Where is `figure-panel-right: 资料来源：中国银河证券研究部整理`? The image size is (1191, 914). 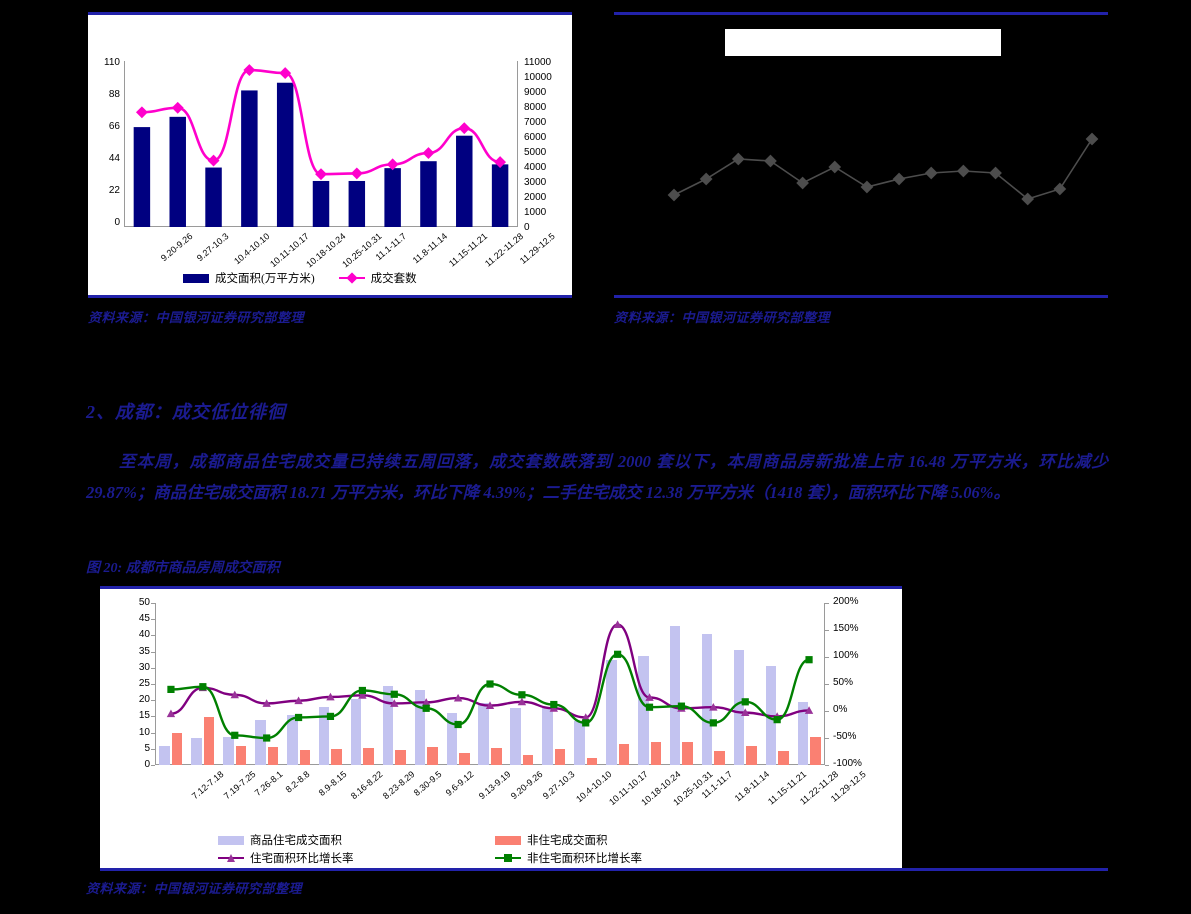 figure-panel-right: 资料来源：中国银河证券研究部整理 is located at coordinates (861, 162).